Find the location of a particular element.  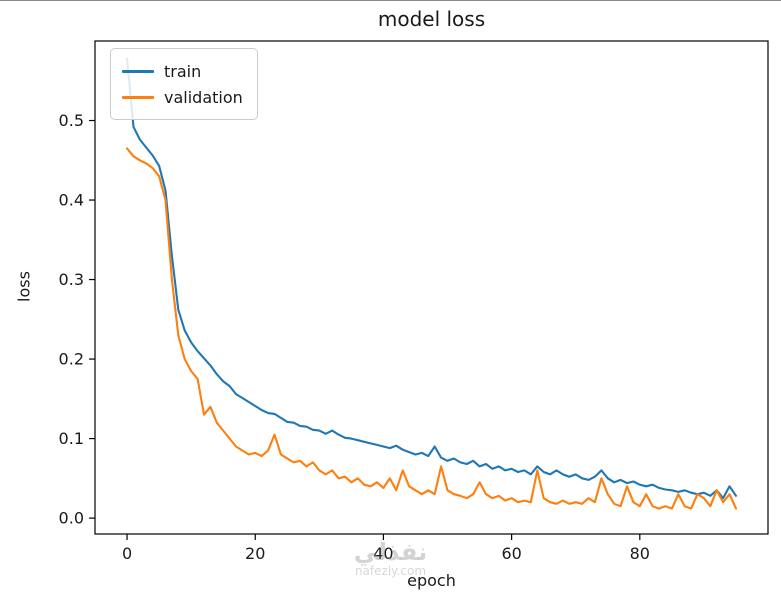

x-axis-label: epoch is located at coordinates (431, 580).